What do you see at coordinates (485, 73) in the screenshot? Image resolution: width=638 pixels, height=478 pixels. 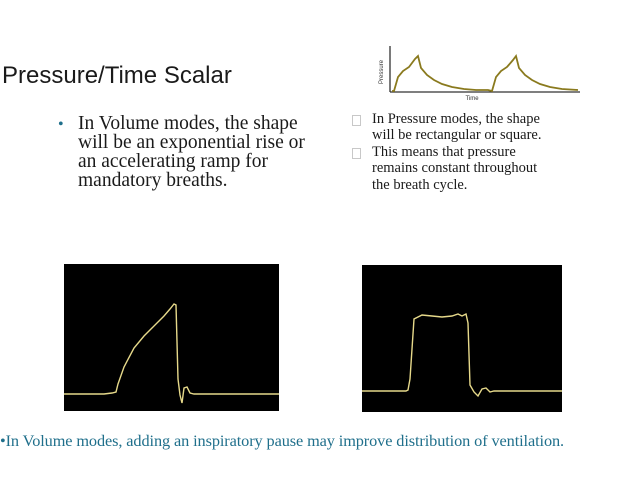 I see `mini-pressure-trace` at bounding box center [485, 73].